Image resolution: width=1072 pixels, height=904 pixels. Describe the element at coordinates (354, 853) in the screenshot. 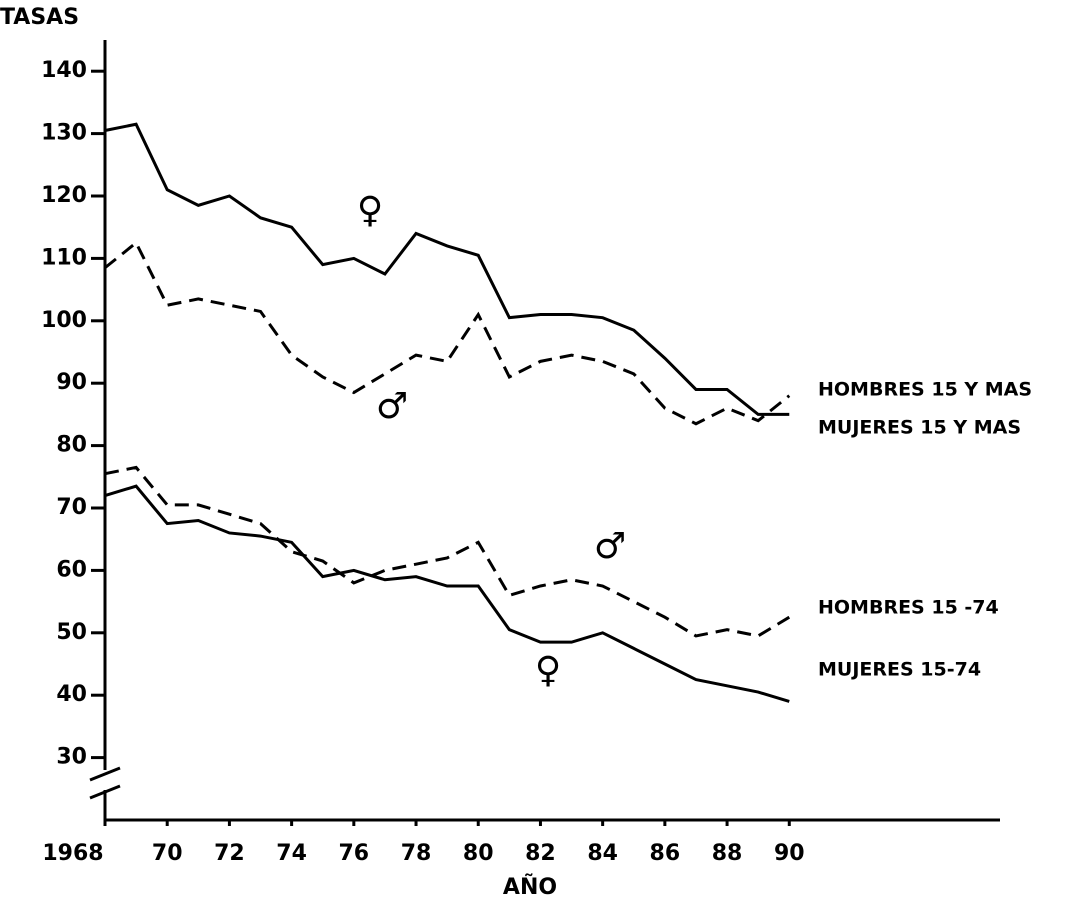

I see `x-tick-label: 76` at that location.